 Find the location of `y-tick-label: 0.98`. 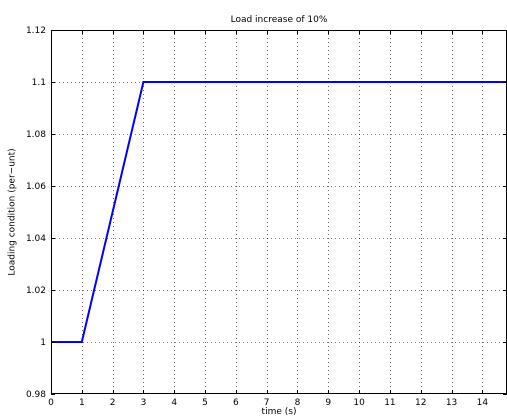

y-tick-label: 0.98 is located at coordinates (36, 395).